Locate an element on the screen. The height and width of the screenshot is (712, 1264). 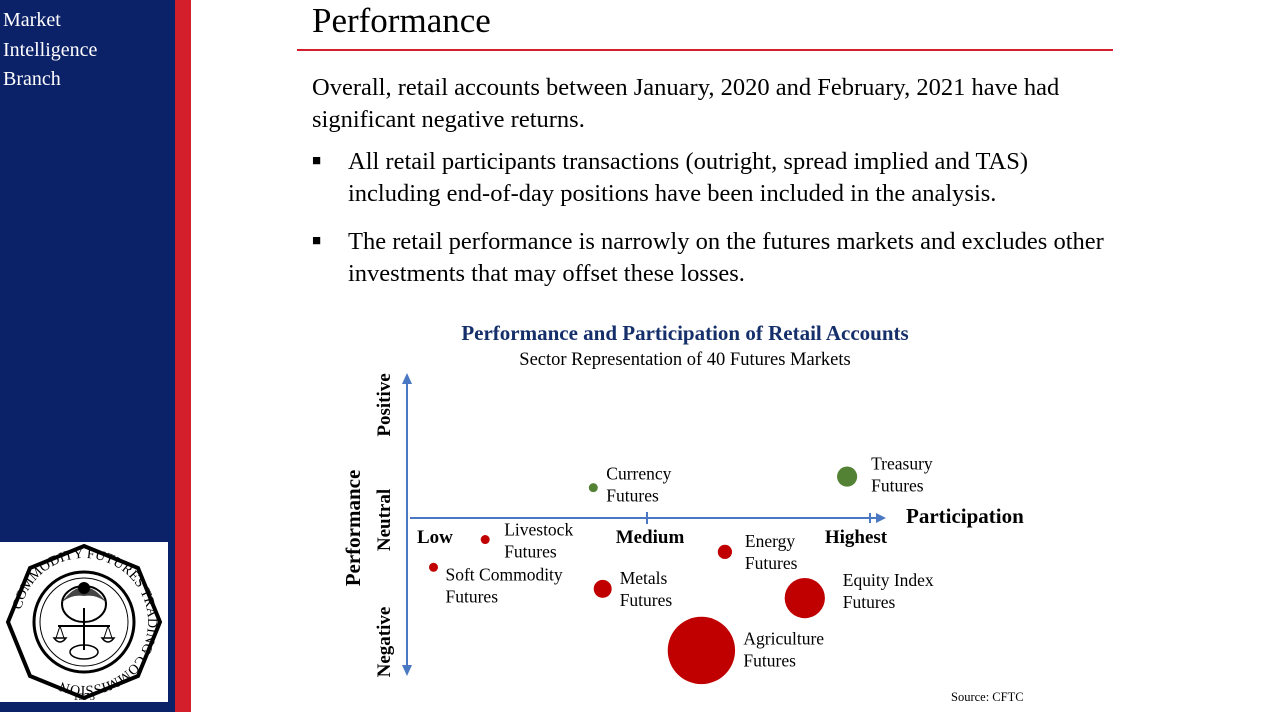
x-tick-label: Low is located at coordinates (435, 537).